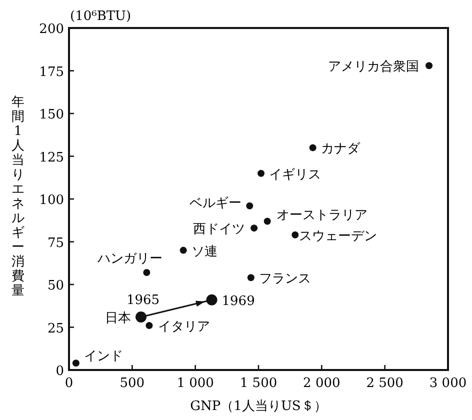 The width and height of the screenshot is (472, 420). Describe the element at coordinates (195, 383) in the screenshot. I see `x-tick-label: 1 000` at that location.